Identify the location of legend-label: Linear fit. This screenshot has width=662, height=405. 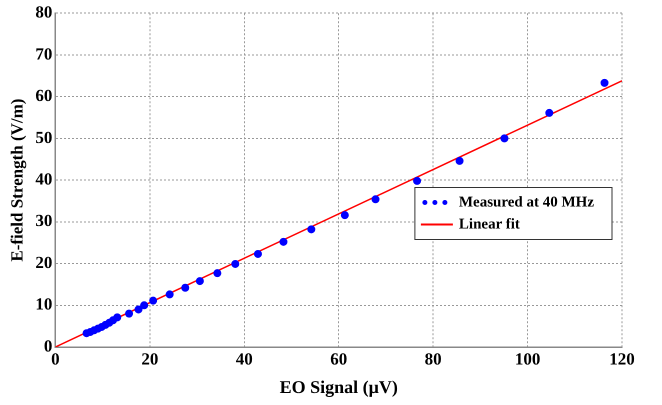
(489, 224).